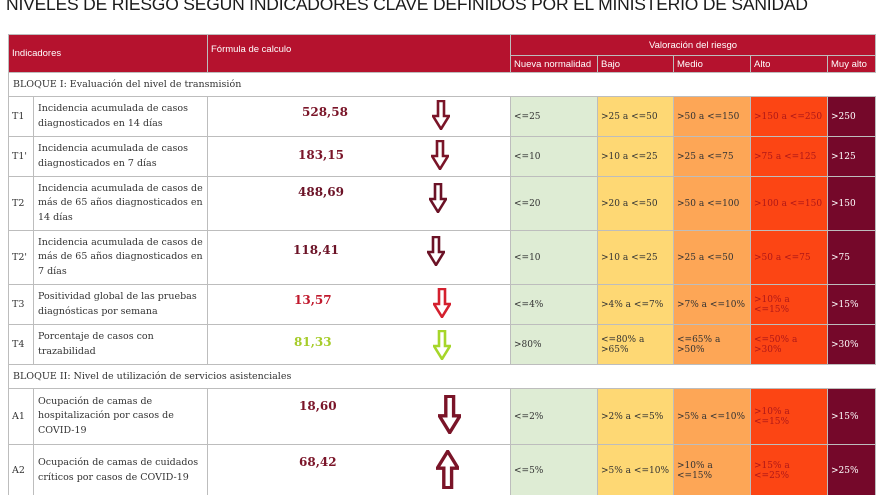  What do you see at coordinates (321, 192) in the screenshot?
I see `indicator-value: 488,69` at bounding box center [321, 192].